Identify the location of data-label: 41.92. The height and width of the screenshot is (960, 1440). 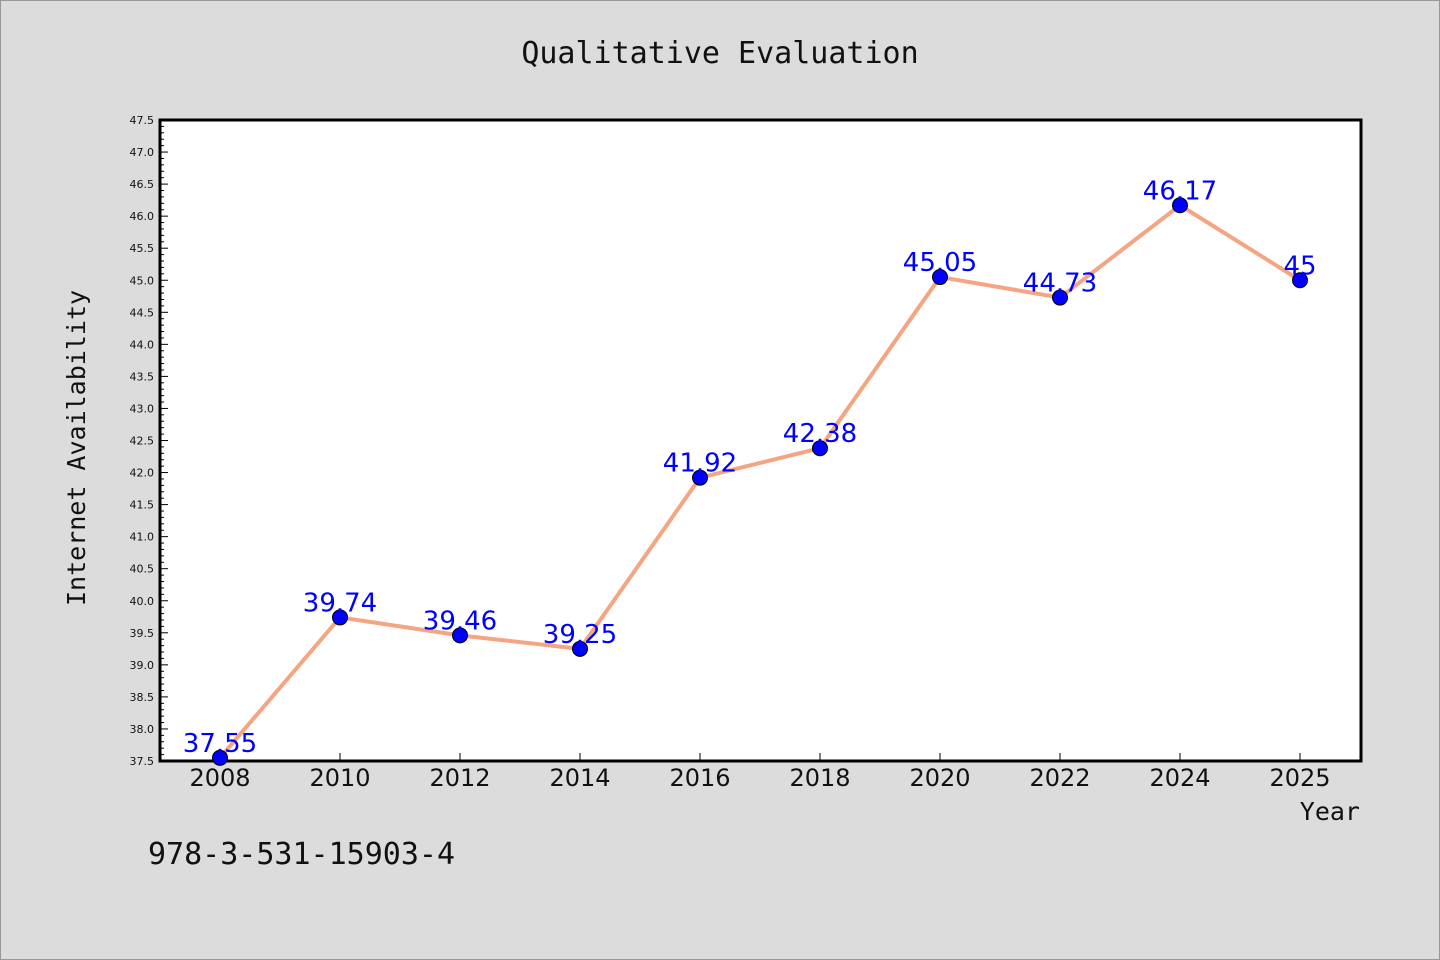
(700, 464).